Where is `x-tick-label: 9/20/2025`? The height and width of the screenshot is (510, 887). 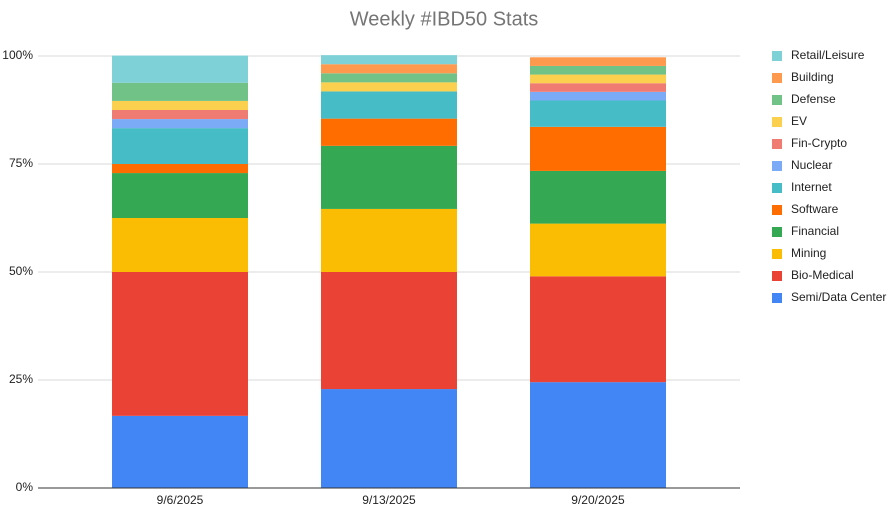
x-tick-label: 9/20/2025 is located at coordinates (598, 500).